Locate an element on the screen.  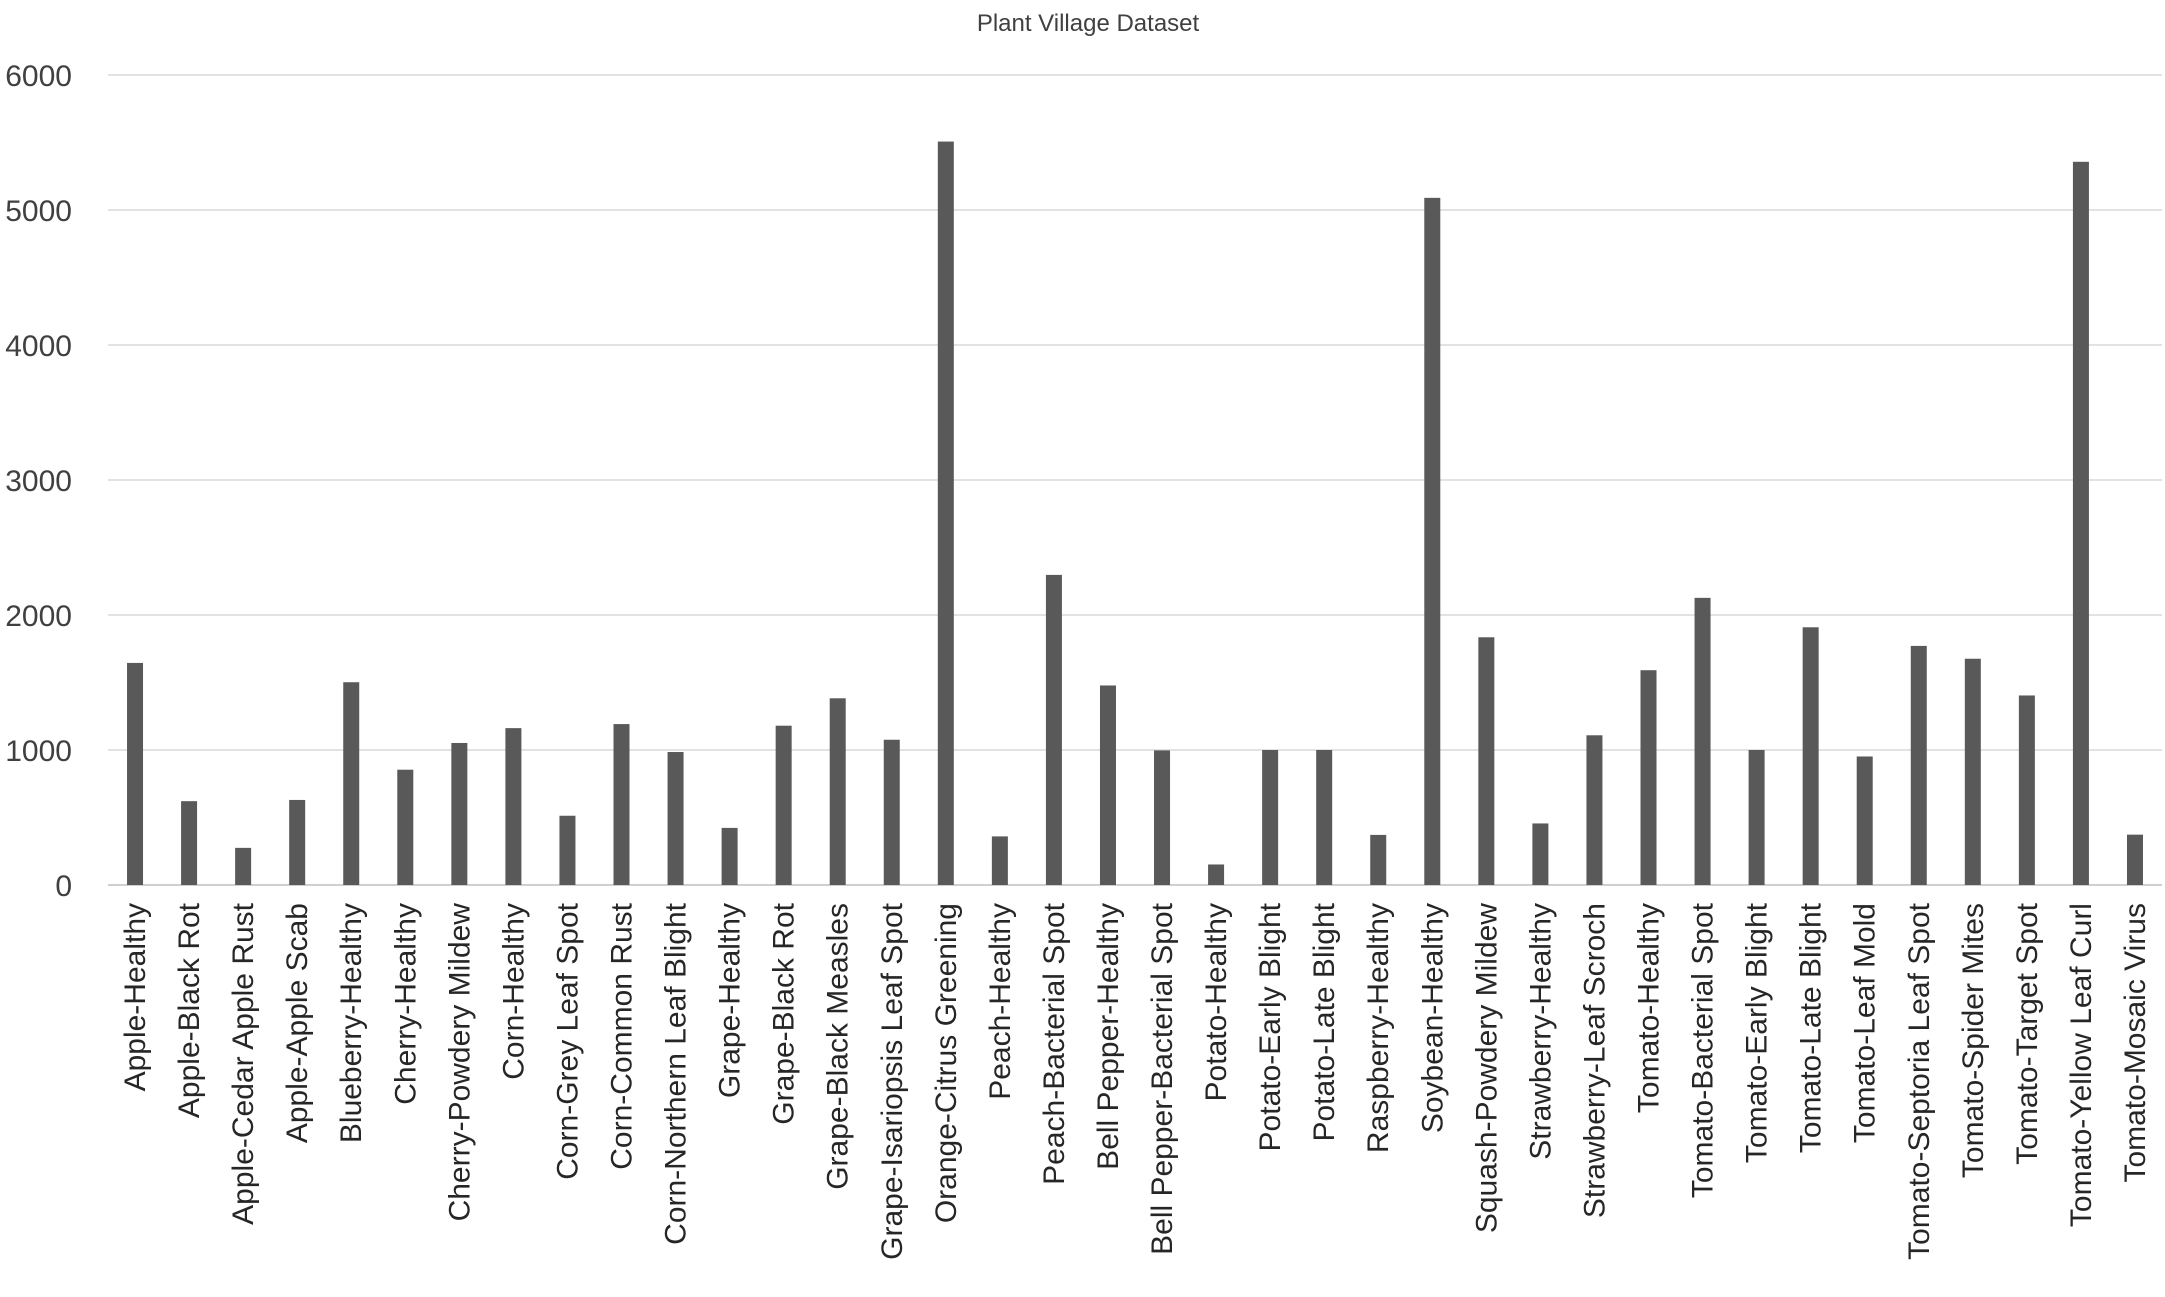
y-tick-label: 4000 is located at coordinates (38, 346).